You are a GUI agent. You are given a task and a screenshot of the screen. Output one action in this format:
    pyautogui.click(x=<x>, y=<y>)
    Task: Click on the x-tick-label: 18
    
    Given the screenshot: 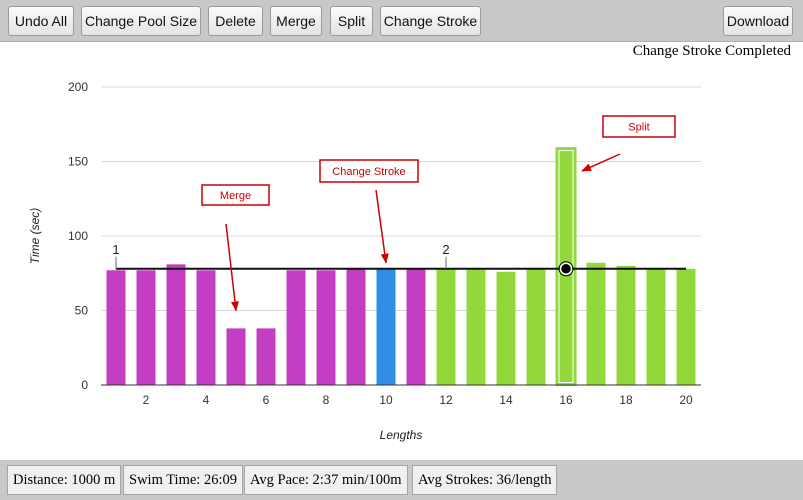 What is the action you would take?
    pyautogui.click(x=626, y=400)
    